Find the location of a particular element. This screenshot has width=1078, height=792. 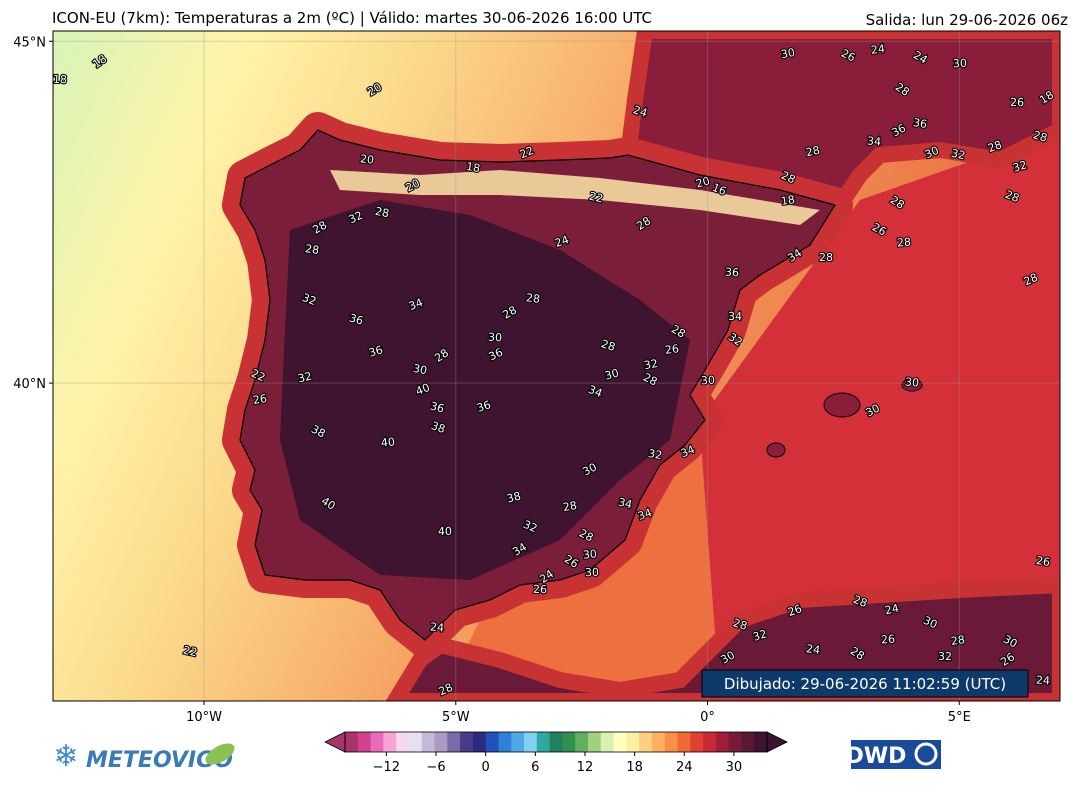

y-tick-label: 45°N is located at coordinates (29, 42).